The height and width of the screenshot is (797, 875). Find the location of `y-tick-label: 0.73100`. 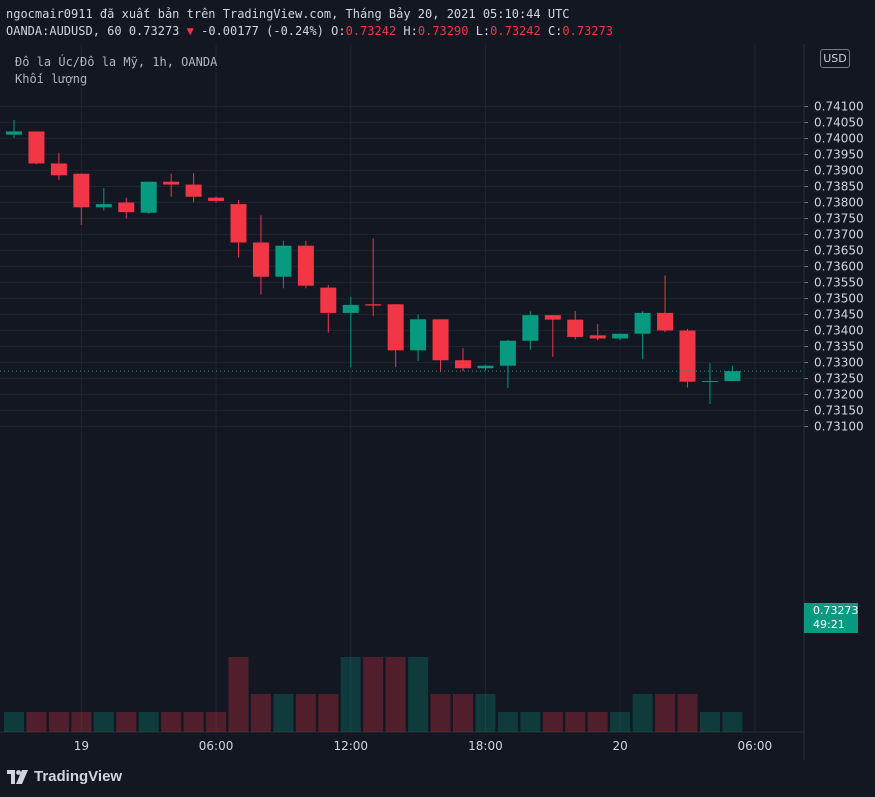

y-tick-label: 0.73100 is located at coordinates (839, 427).